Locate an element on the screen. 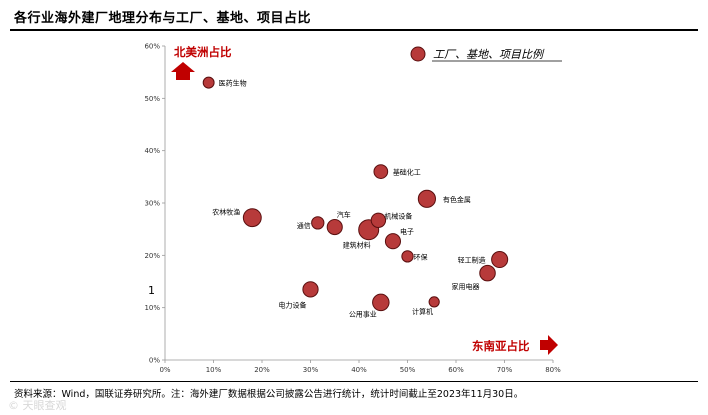  point-label: 基础化工 is located at coordinates (407, 172).